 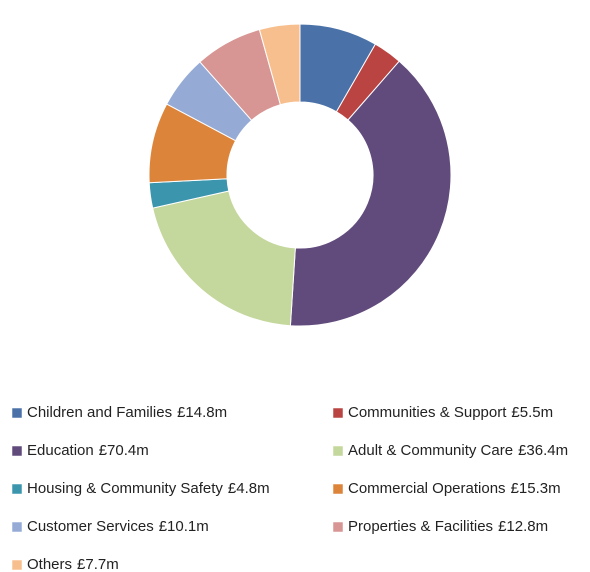 I want to click on legend-entry: Others £7.7m, so click(x=65, y=564).